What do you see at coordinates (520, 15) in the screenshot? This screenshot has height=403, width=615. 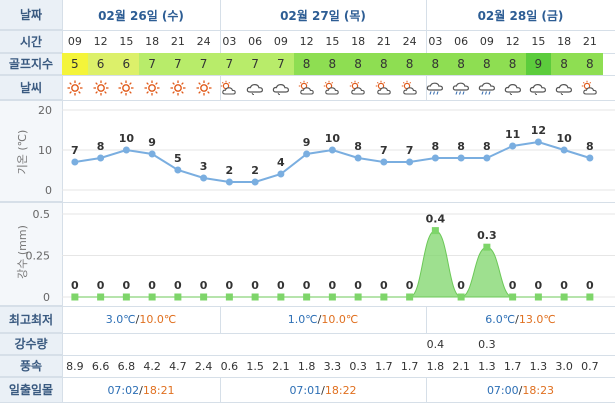 I see `date-day-3: 02월 28일 (금)` at bounding box center [520, 15].